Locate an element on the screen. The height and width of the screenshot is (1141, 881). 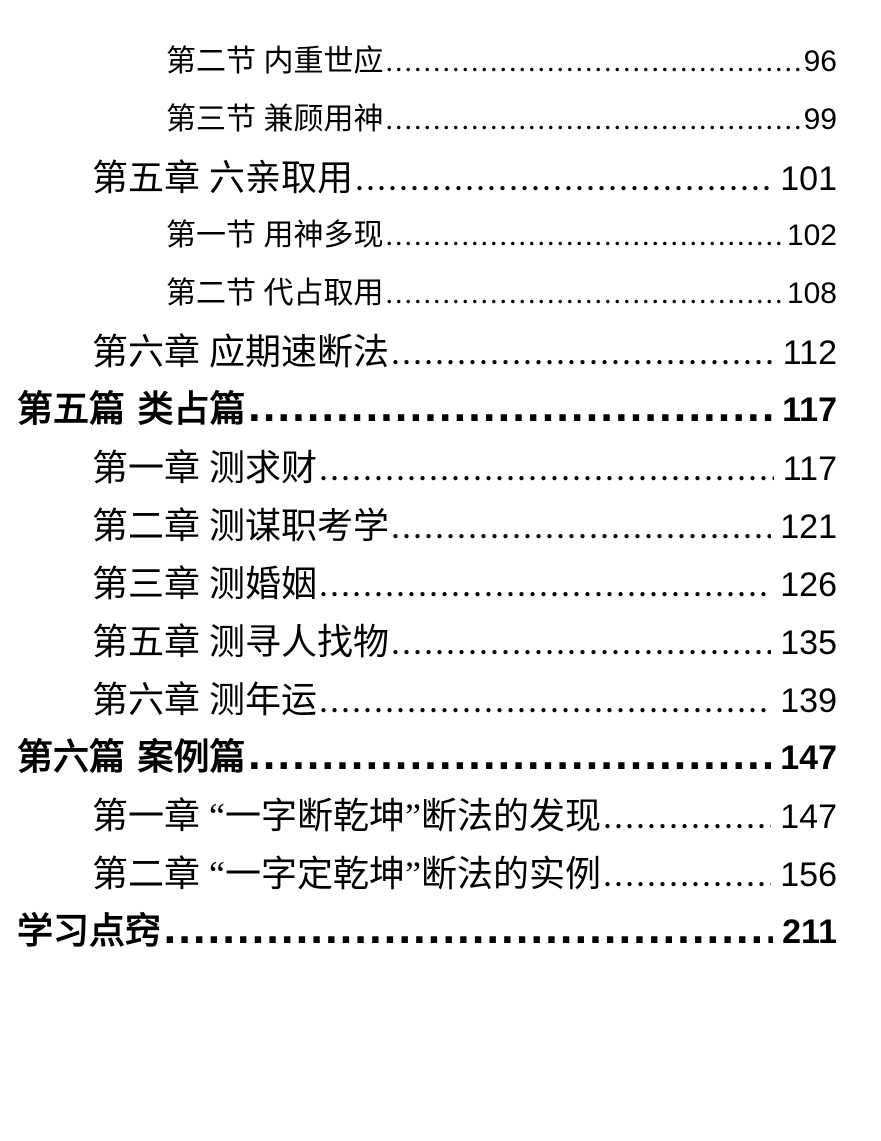
toc-entry-label: 第二节 内重世应 is located at coordinates (275, 61).